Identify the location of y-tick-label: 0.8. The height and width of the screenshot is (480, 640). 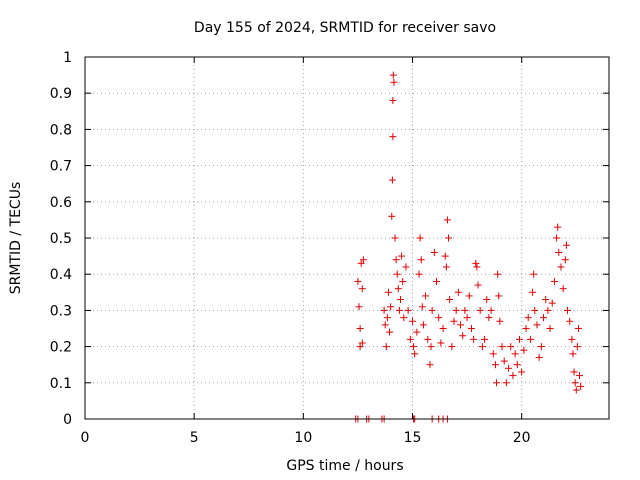
(61, 130).